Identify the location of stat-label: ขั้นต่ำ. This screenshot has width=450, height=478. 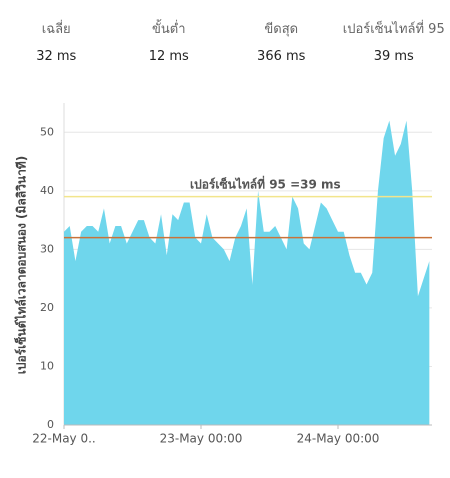
(168, 29).